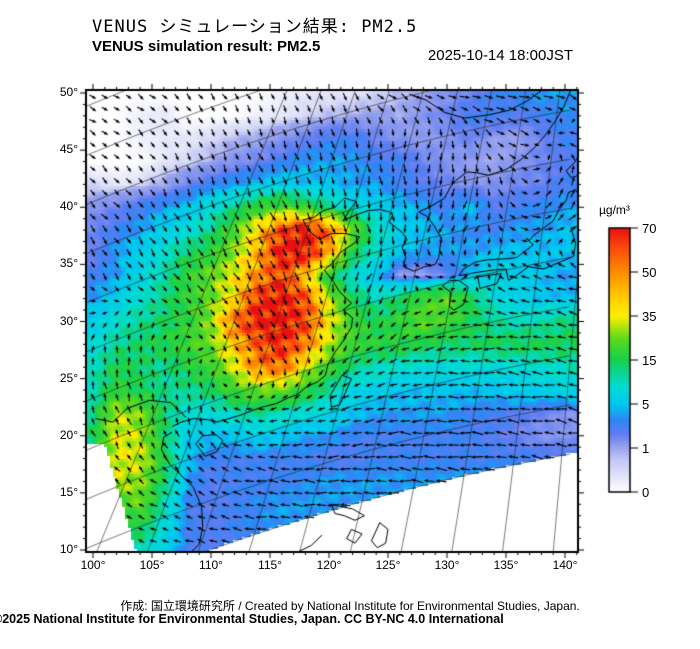  Describe the element at coordinates (614, 210) in the screenshot. I see `colorbar-unit-label: µg/m³` at that location.